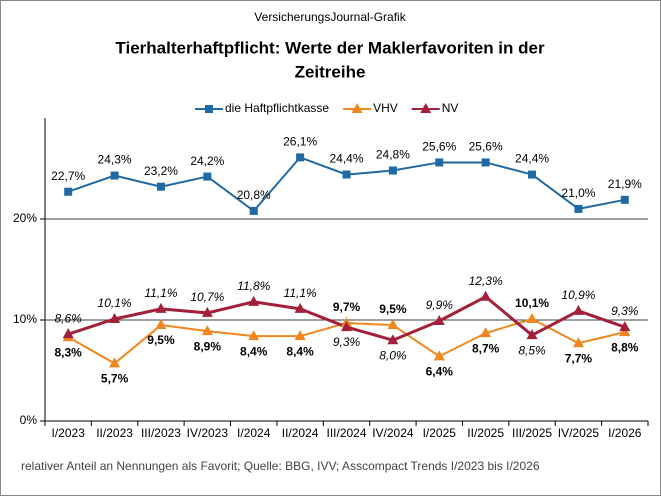 This screenshot has width=661, height=501. I want to click on data-label: 11,8%, so click(253, 286).